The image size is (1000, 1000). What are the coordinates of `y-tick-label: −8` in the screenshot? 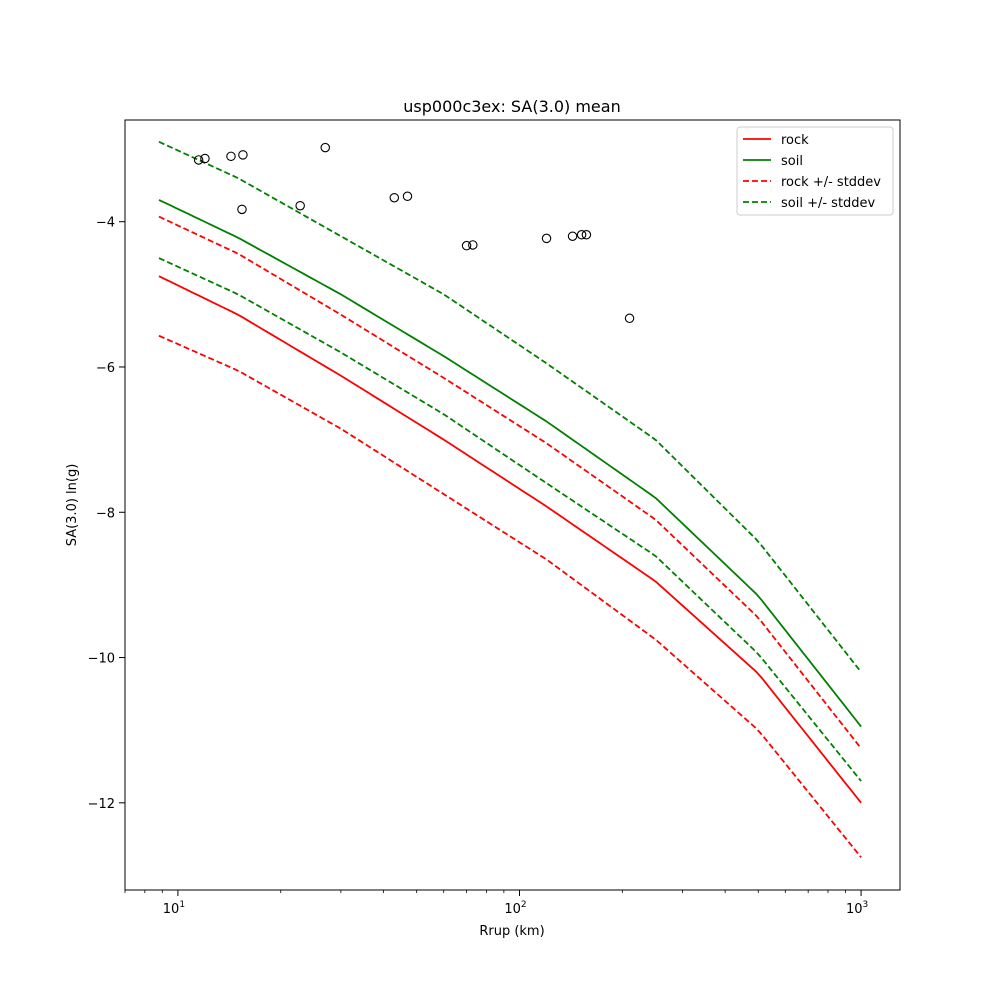 It's located at (105, 513).